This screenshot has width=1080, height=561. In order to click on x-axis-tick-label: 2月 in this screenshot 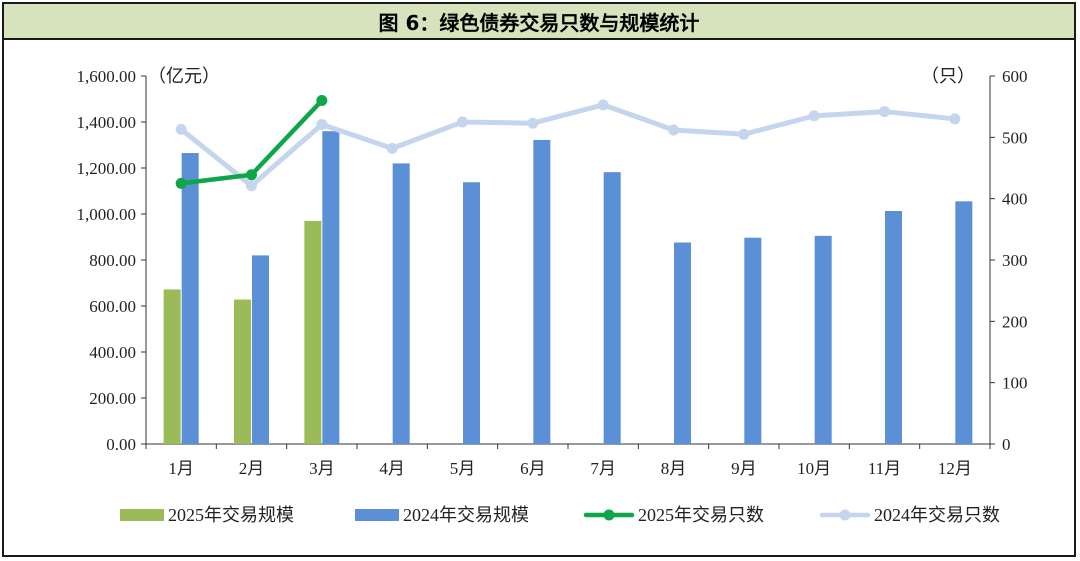, I will do `click(252, 468)`.